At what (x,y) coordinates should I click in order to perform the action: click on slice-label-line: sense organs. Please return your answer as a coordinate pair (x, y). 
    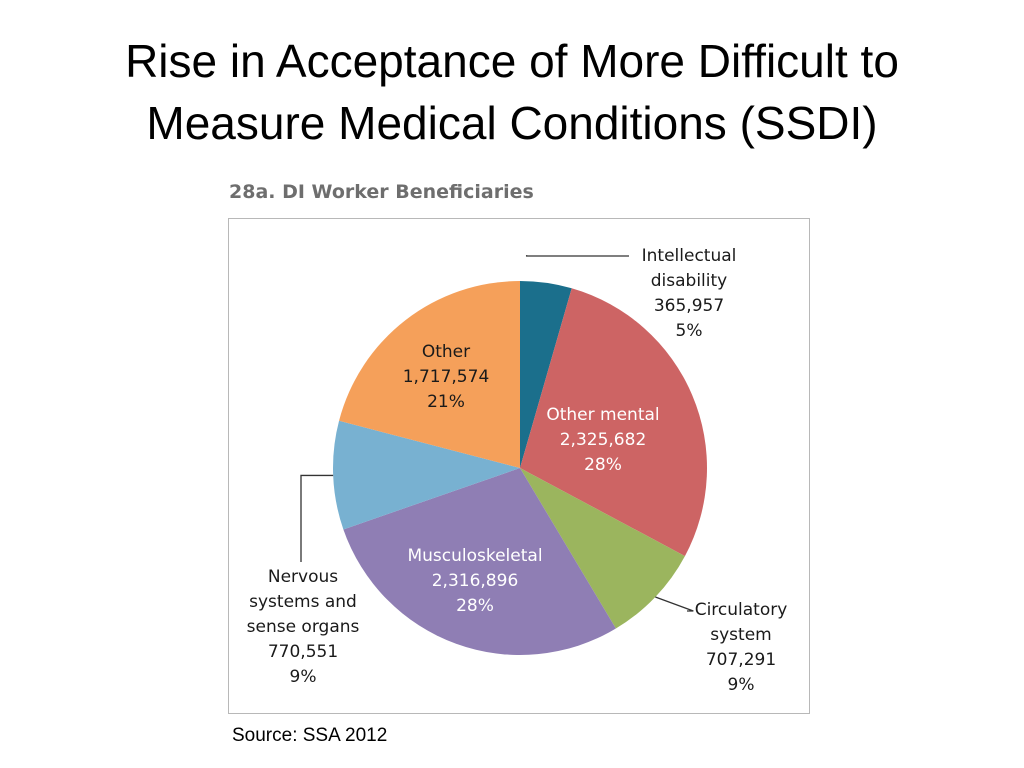
    Looking at the image, I should click on (303, 627).